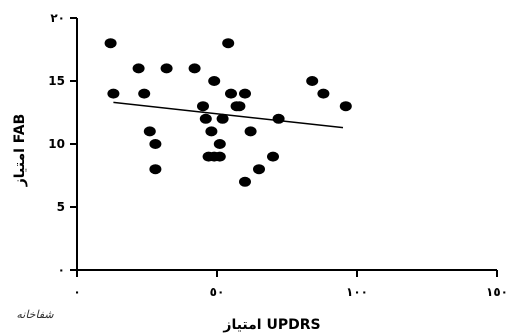  Describe the element at coordinates (20, 151) in the screenshot. I see `y-axis-title: امتیاز FAB` at that location.